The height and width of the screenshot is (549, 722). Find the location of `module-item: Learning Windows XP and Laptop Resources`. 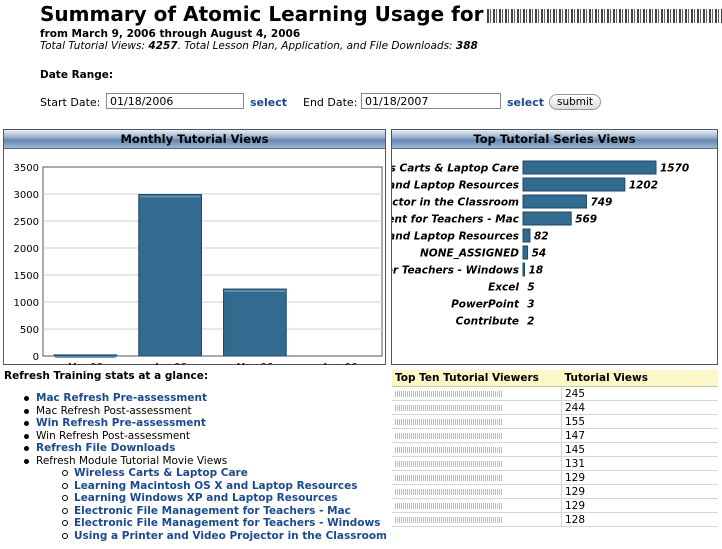

module-item: Learning Windows XP and Laptop Resources is located at coordinates (223, 498).